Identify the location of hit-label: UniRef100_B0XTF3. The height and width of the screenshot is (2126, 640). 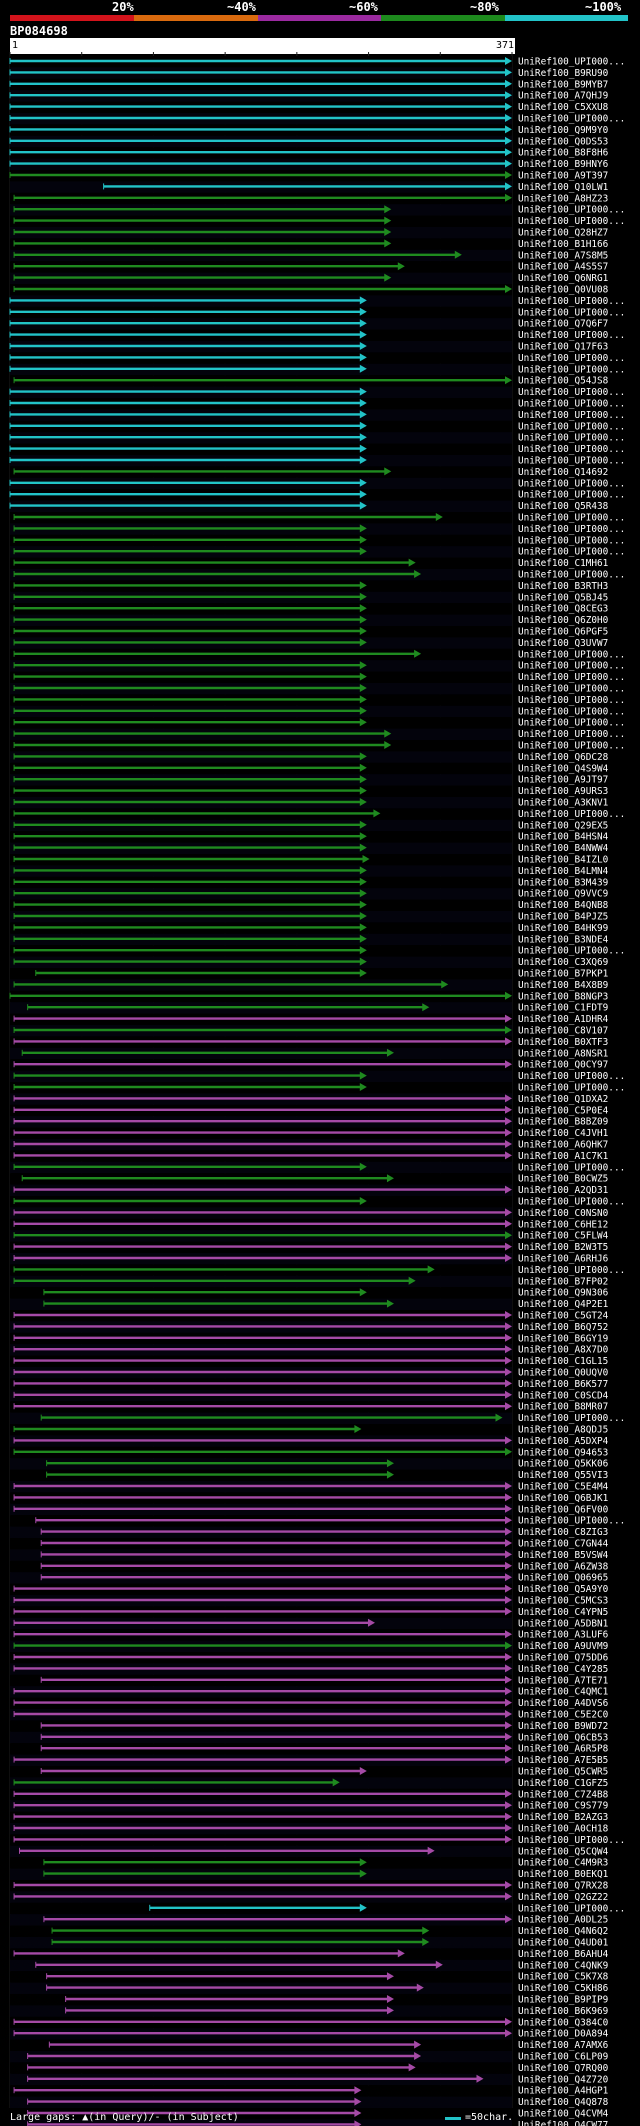
(563, 1042).